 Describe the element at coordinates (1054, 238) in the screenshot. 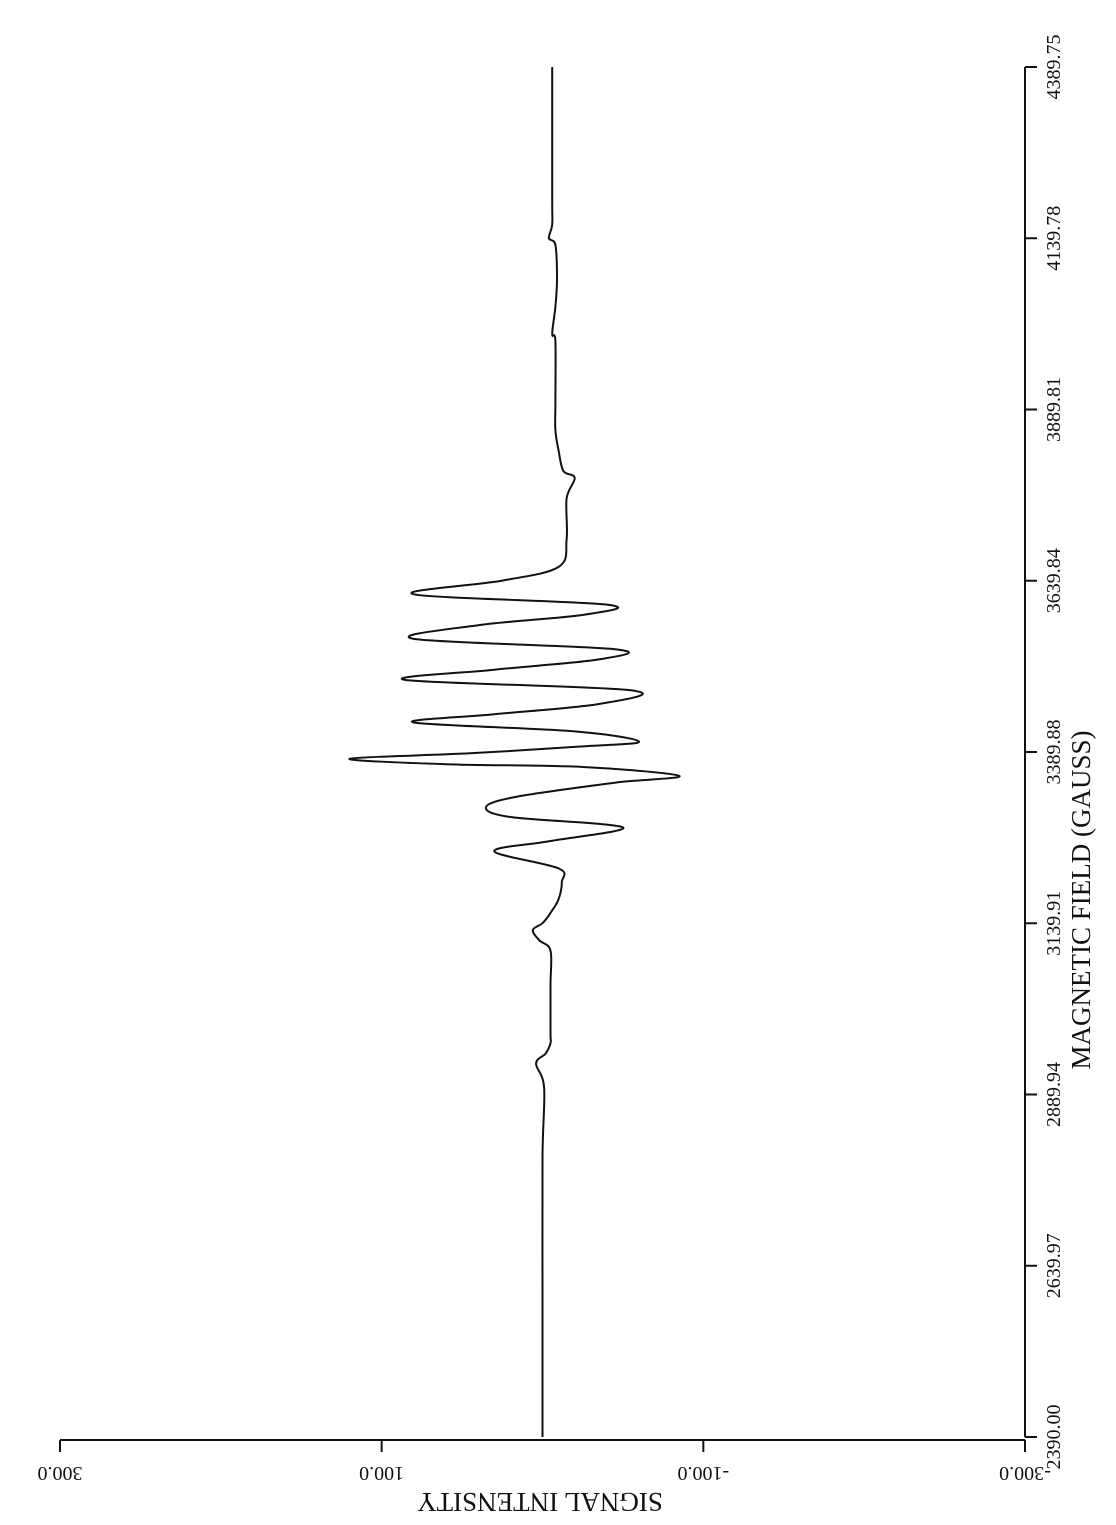

I see `x-tick-label-7: 4139.78` at that location.